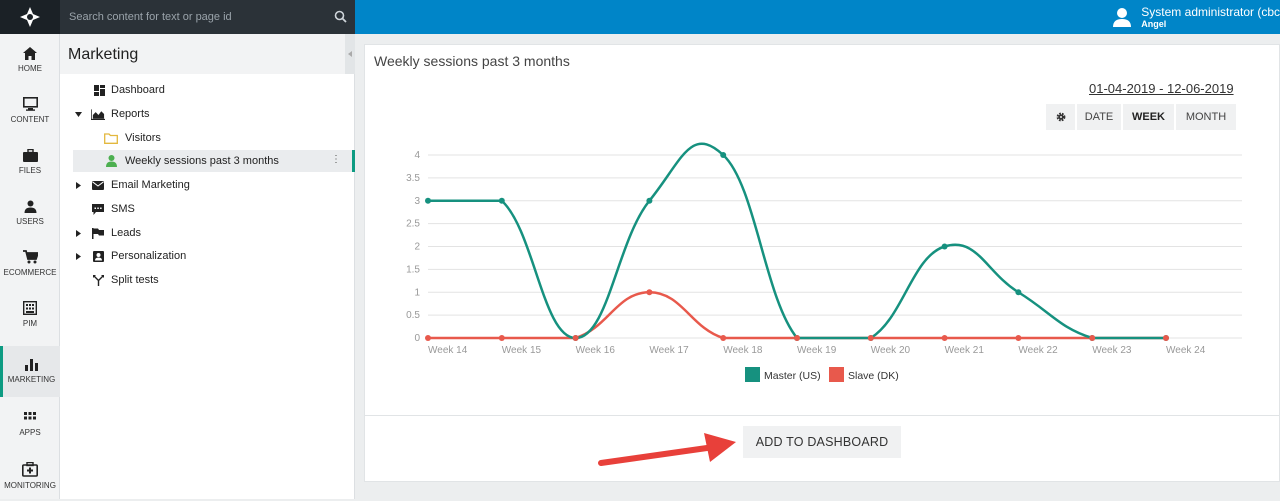 The height and width of the screenshot is (501, 1280). Describe the element at coordinates (336, 159) in the screenshot. I see `more-options-icon: ⋮` at that location.